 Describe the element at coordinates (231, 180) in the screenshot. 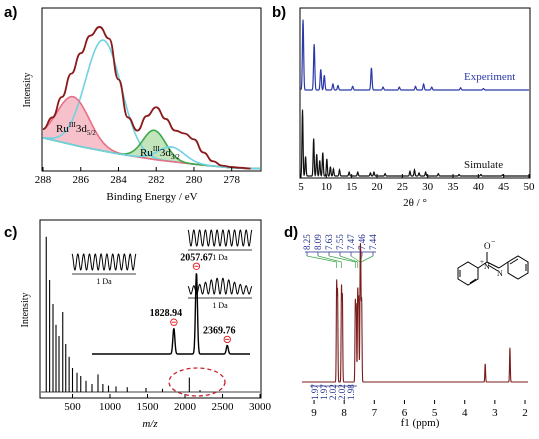

I see `panel-a-x-tick-label: 278` at that location.